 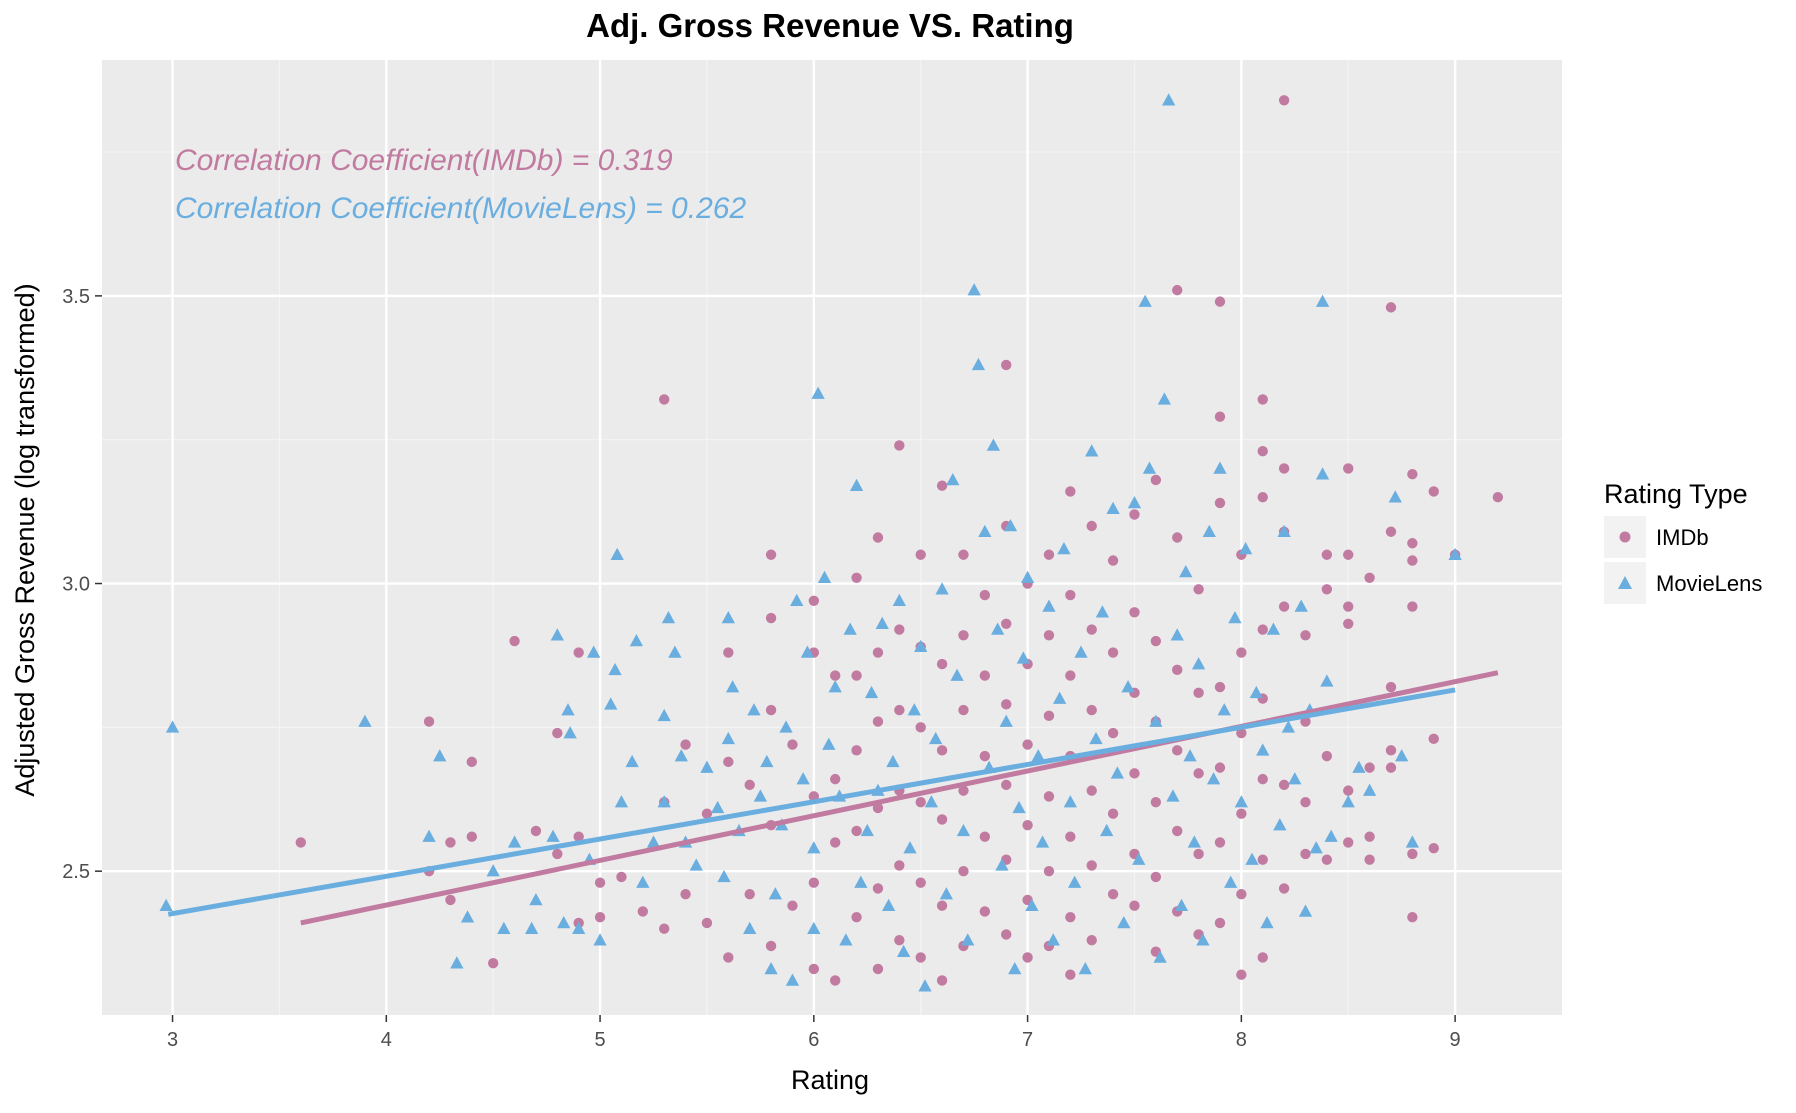 What do you see at coordinates (600, 1040) in the screenshot?
I see `x-tick-label: 5` at bounding box center [600, 1040].